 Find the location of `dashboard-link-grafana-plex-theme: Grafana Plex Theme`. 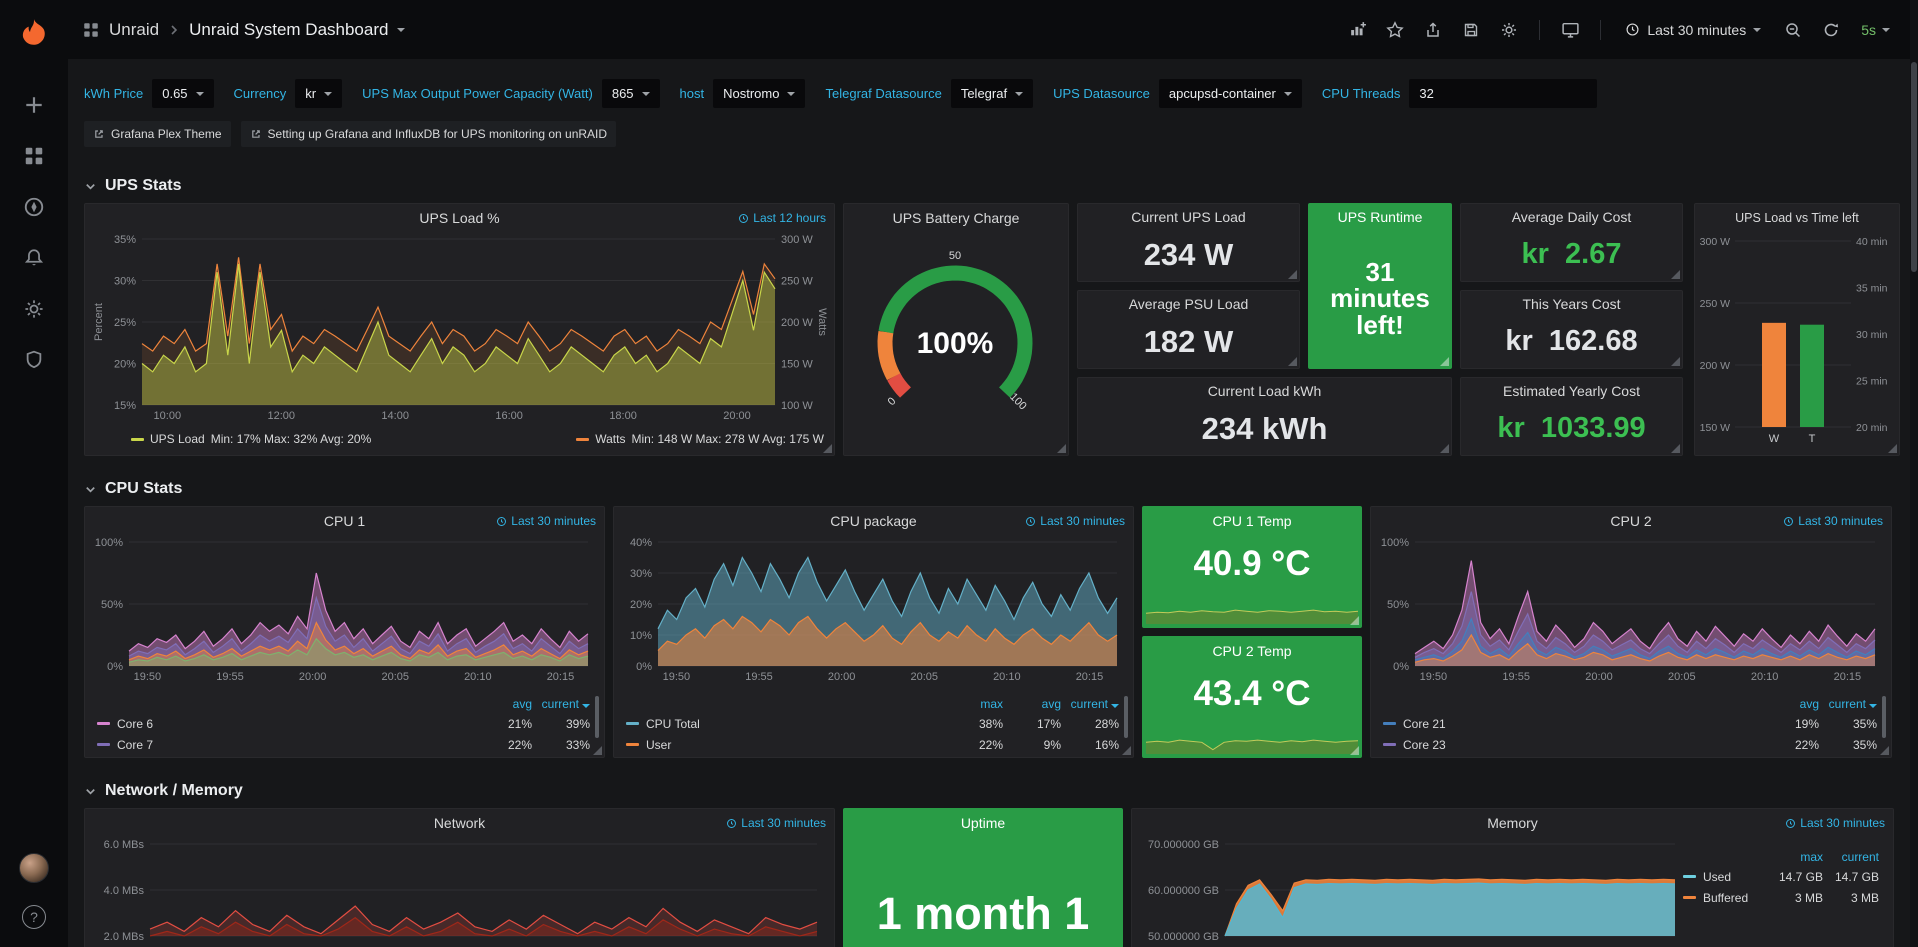

dashboard-link-grafana-plex-theme: Grafana Plex Theme is located at coordinates (157, 134).